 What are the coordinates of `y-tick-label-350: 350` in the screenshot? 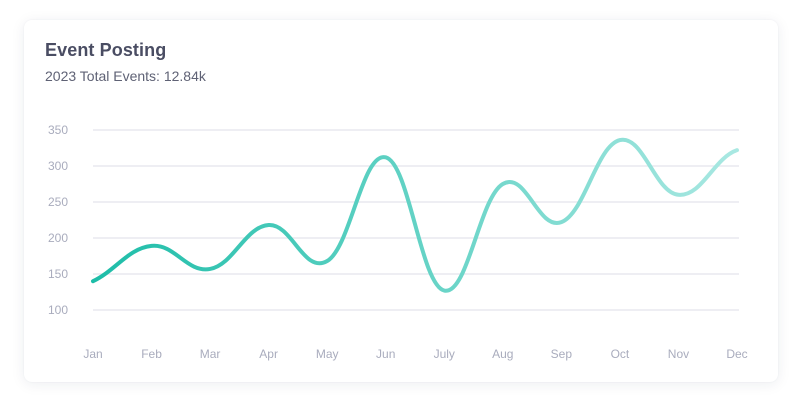 It's located at (58, 130).